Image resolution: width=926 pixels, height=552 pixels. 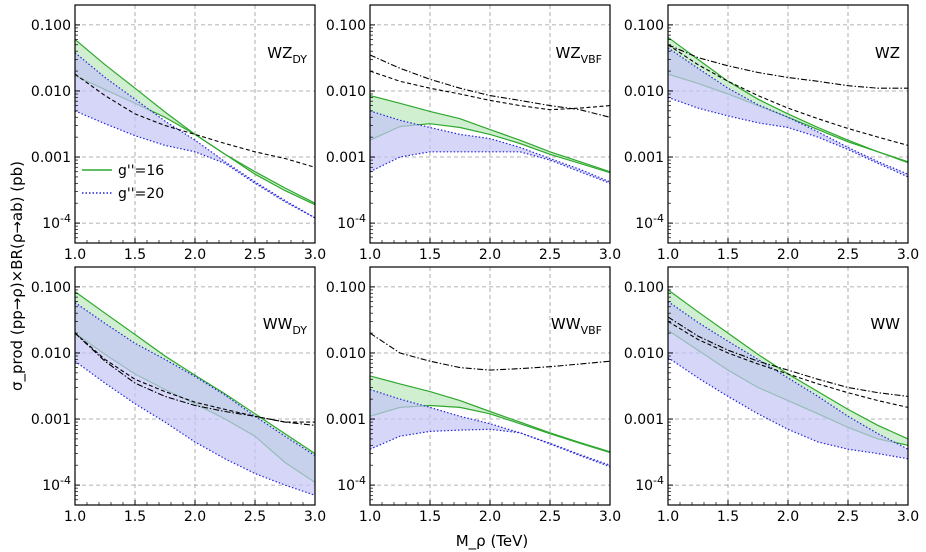 I want to click on legend-label-g20: g''=20, so click(x=141, y=194).